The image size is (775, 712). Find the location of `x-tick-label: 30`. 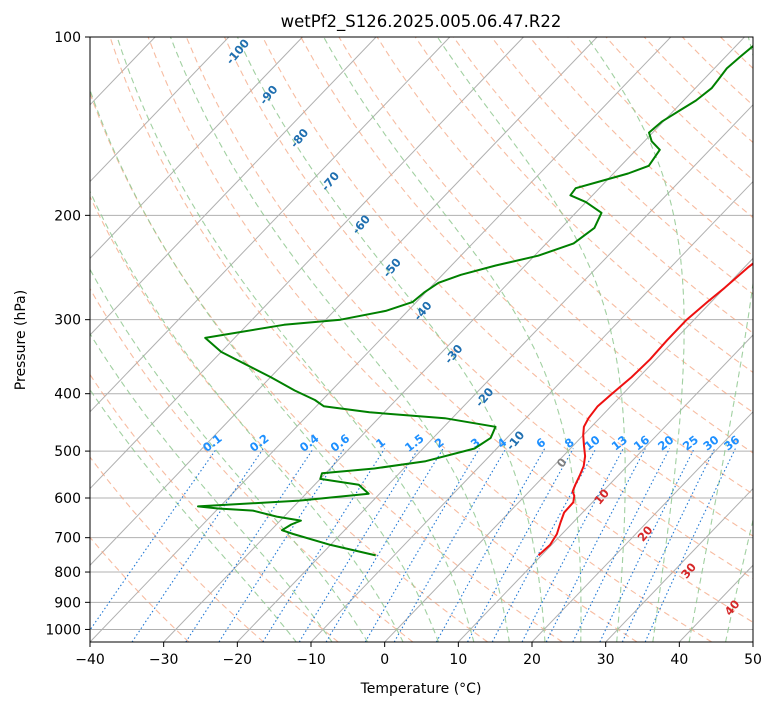

x-tick-label: 30 is located at coordinates (606, 660).